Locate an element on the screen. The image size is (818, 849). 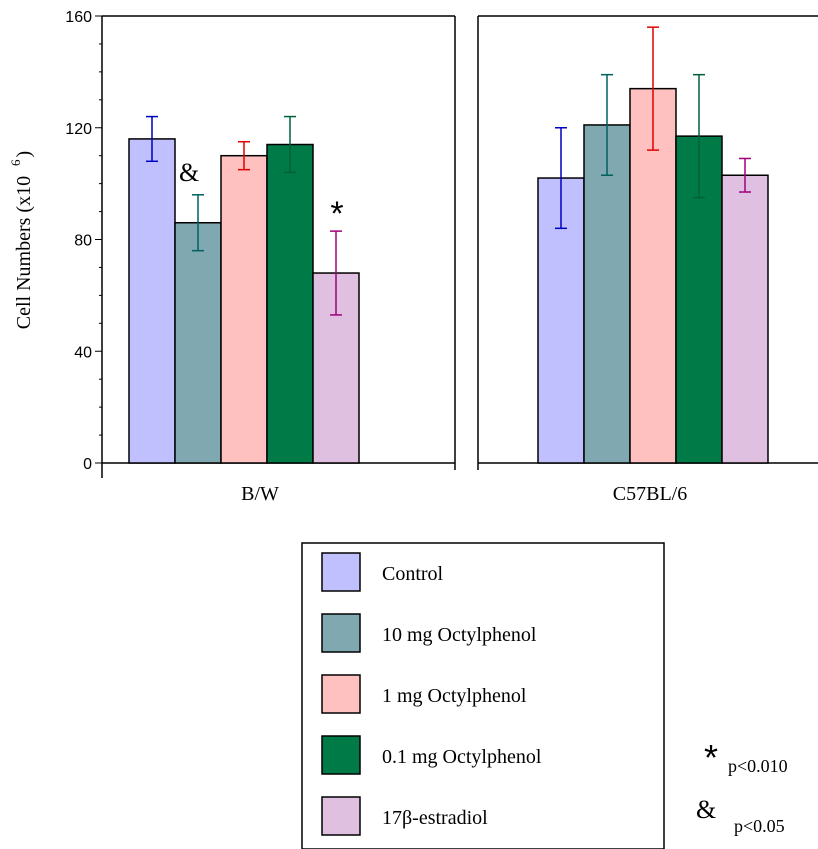
y-axis-label: Cell Numbers (x106) is located at coordinates (21, 240).